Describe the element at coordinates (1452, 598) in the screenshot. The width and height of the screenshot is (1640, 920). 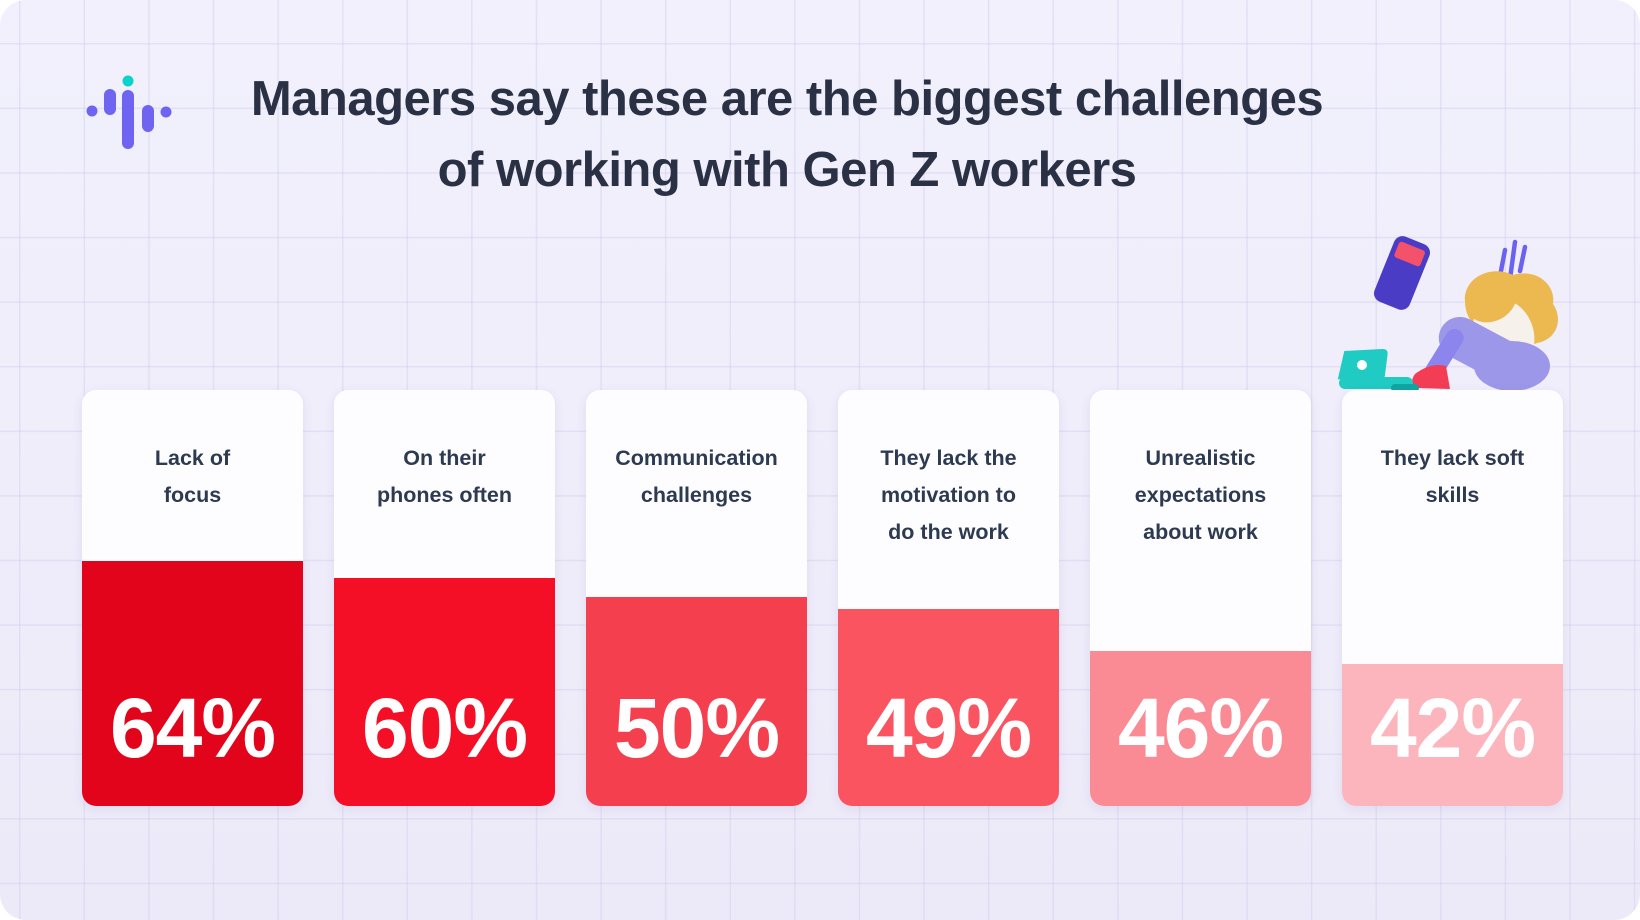
I see `challenge-card-soft-skills: They lack soft skills 42%` at that location.